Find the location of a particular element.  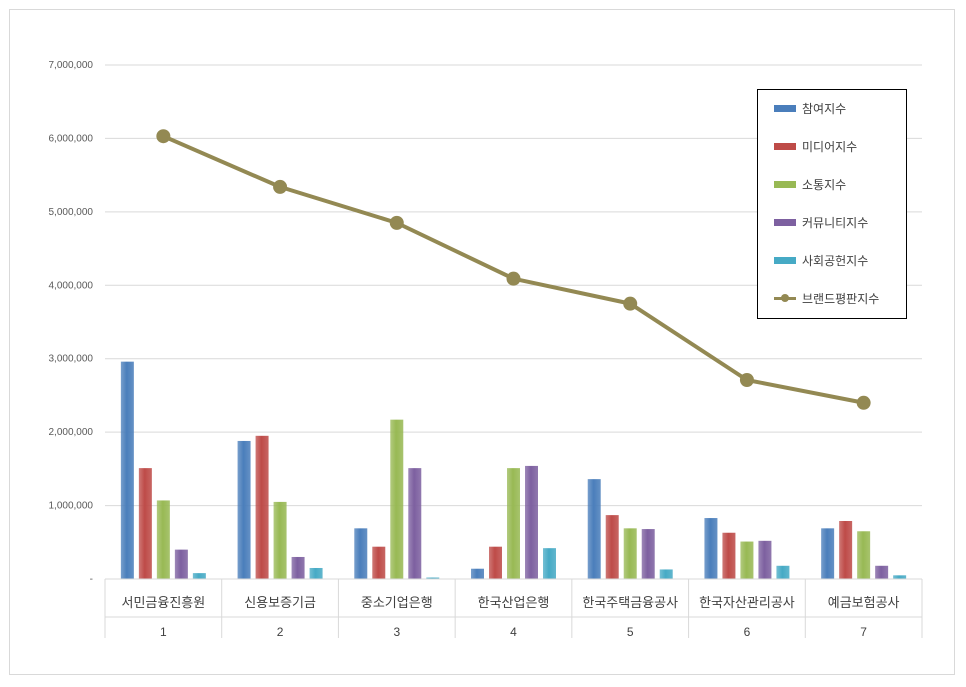

legend-label: 소통지수 is located at coordinates (824, 184).